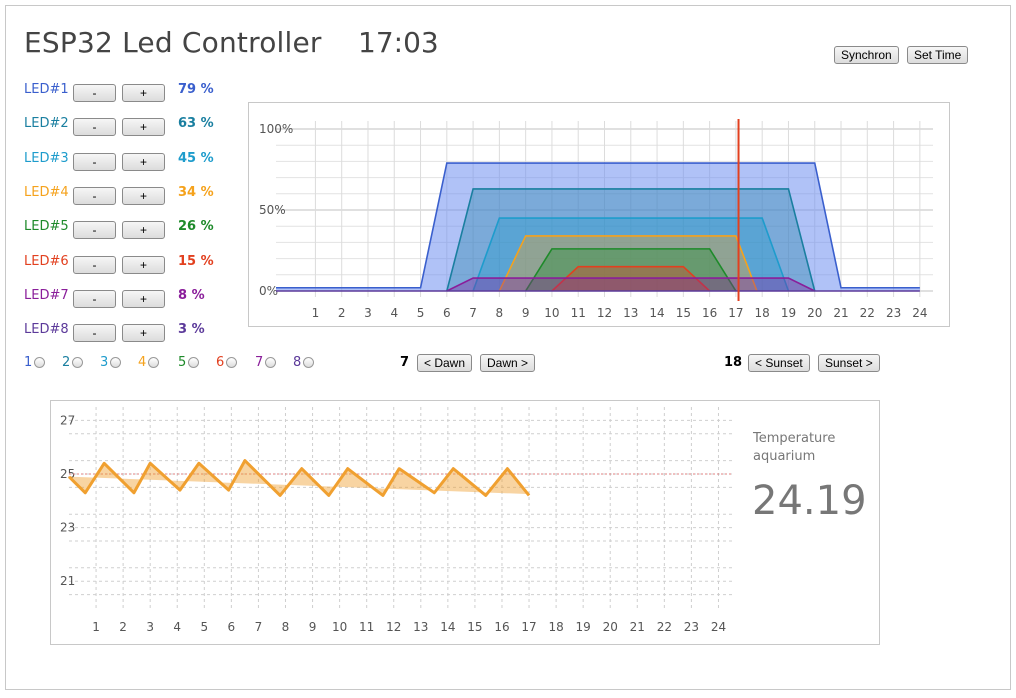 The image size is (1016, 698). What do you see at coordinates (473, 313) in the screenshot?
I see `x-tick-label: 7` at bounding box center [473, 313].